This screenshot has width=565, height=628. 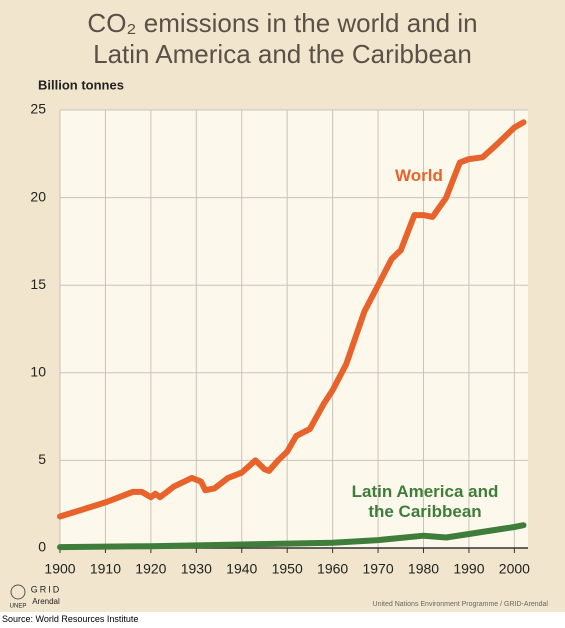 I want to click on y-tick-label: 15, so click(x=38, y=284).